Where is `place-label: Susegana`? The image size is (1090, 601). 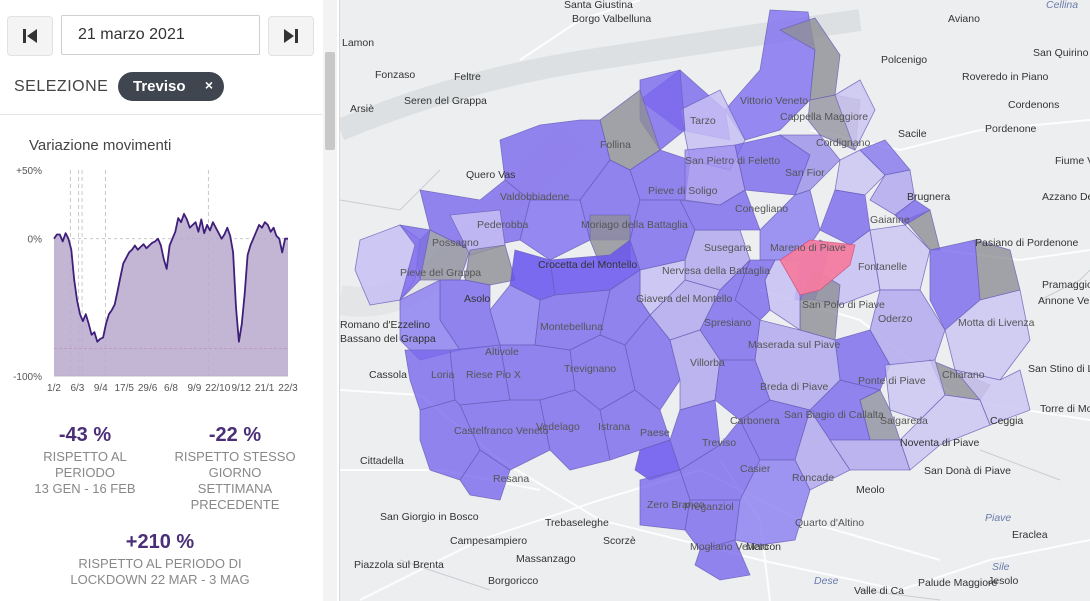
place-label: Susegana is located at coordinates (727, 248).